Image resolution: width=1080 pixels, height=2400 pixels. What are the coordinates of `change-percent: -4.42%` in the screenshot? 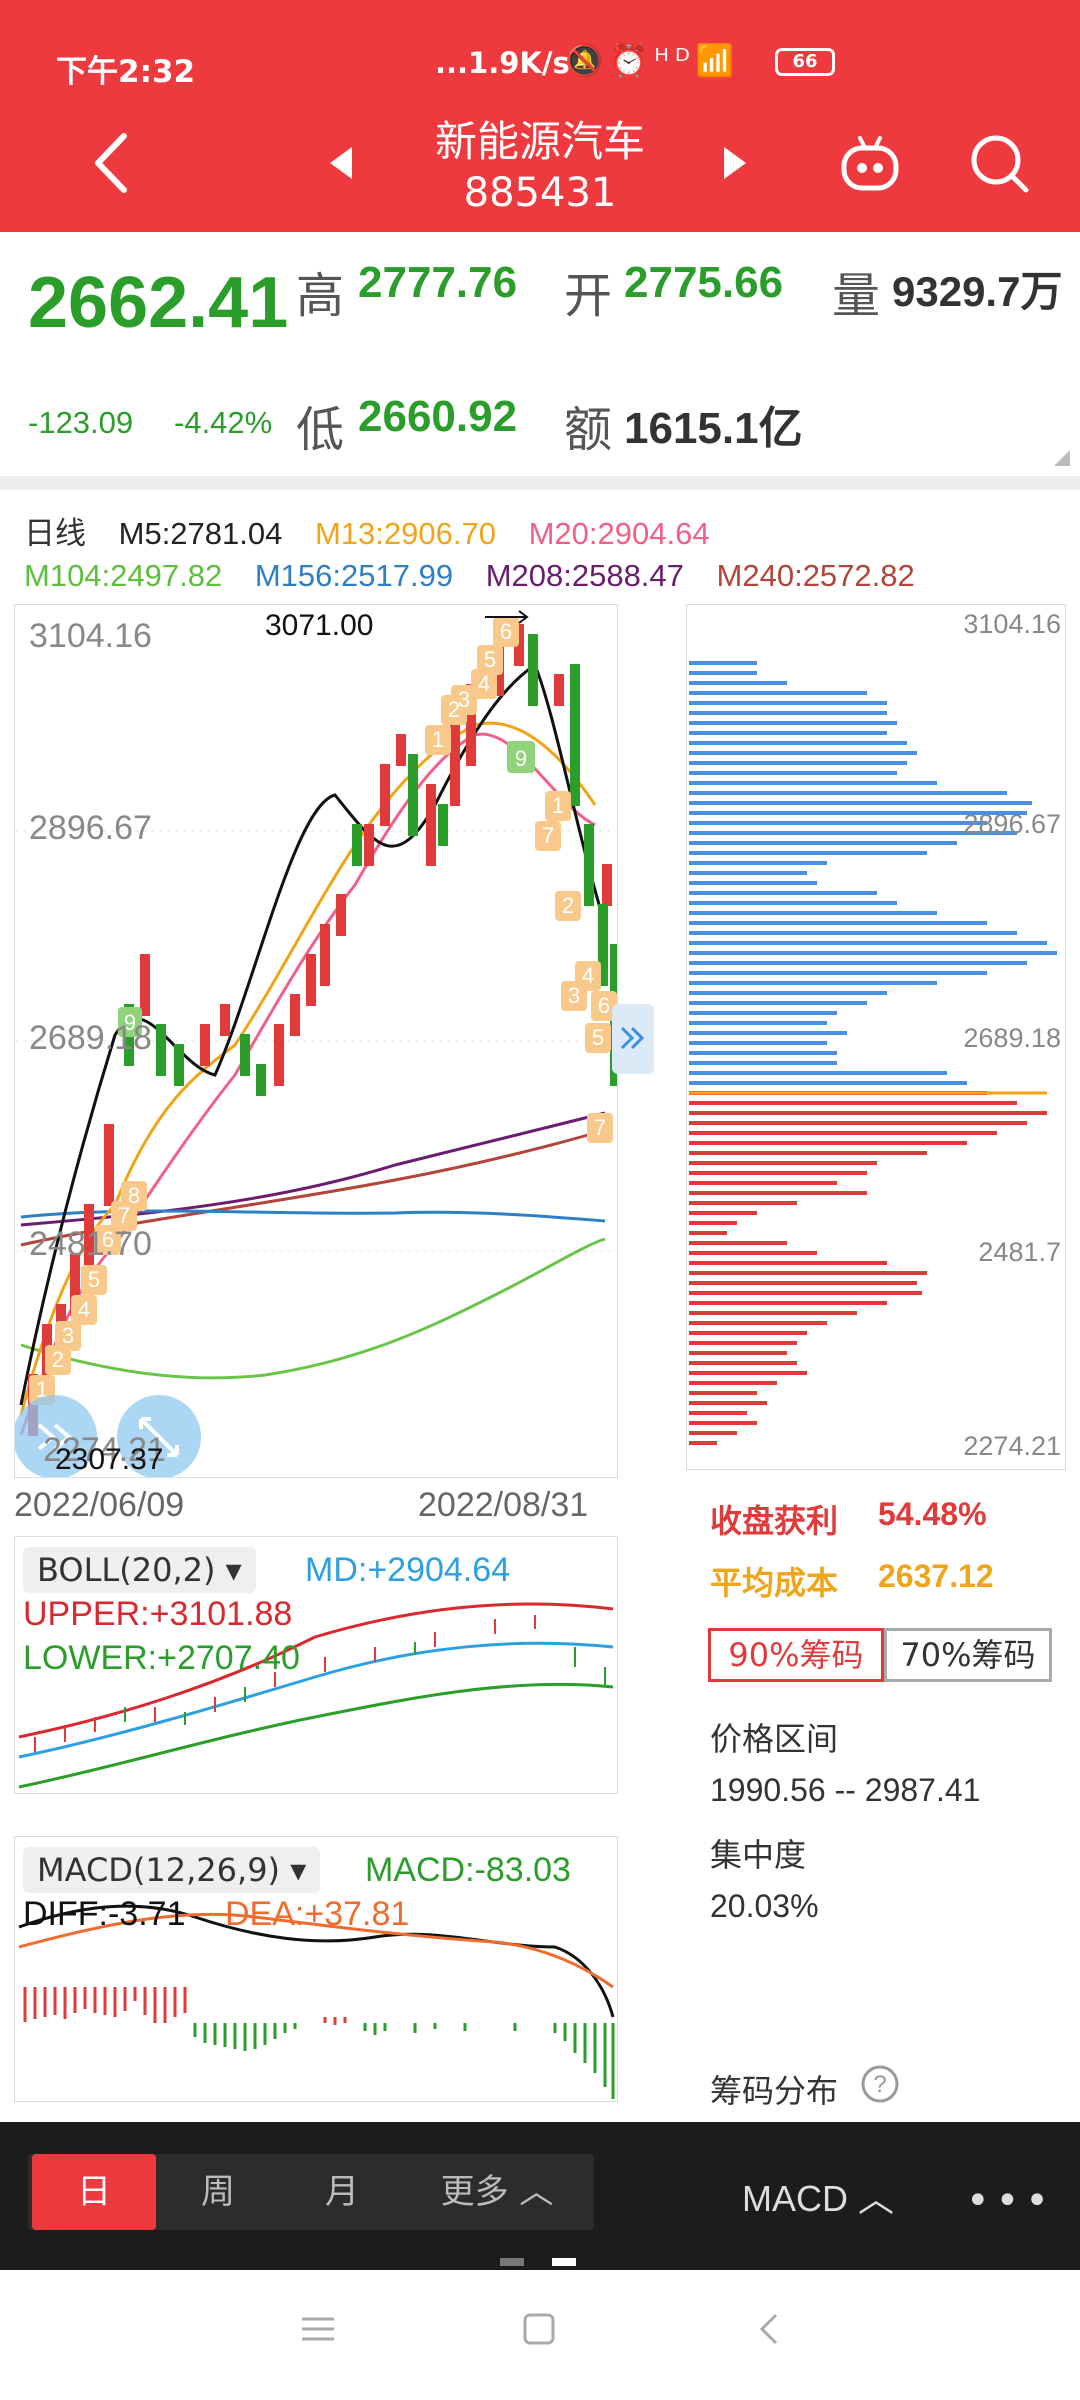 It's located at (223, 422).